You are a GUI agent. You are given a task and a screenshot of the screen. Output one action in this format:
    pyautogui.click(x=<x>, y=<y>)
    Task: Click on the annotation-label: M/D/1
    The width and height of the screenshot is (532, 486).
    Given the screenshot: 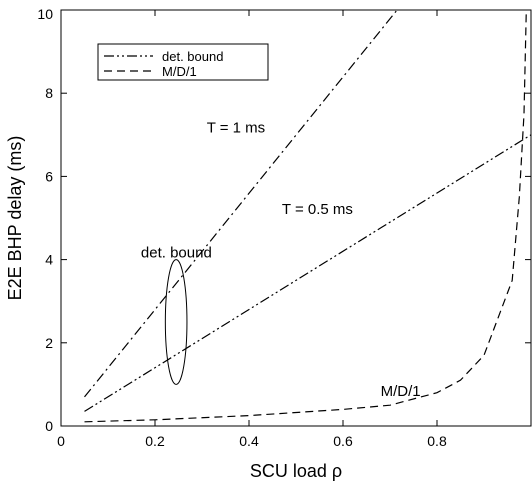 What is the action you would take?
    pyautogui.click(x=401, y=391)
    